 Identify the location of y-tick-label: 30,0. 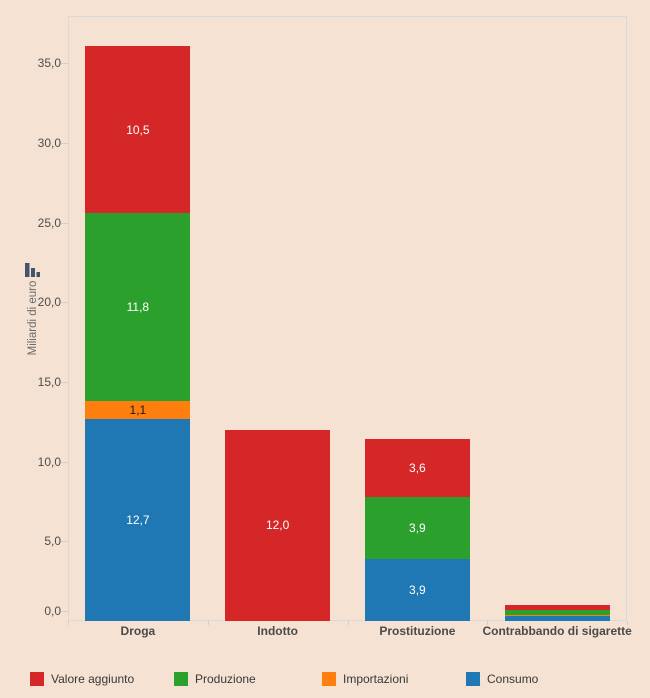
(49, 143).